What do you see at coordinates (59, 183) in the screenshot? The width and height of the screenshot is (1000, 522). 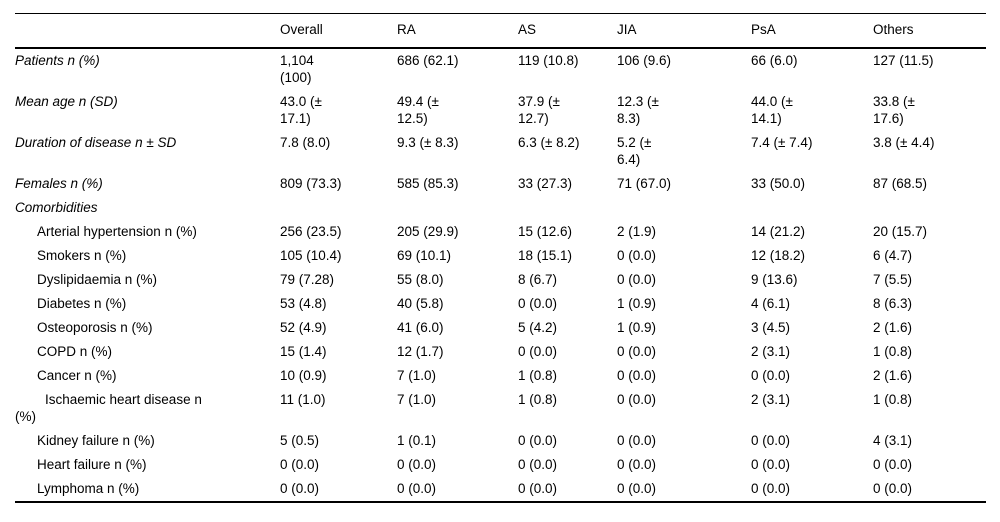 I see `row-label: Females n (%)` at bounding box center [59, 183].